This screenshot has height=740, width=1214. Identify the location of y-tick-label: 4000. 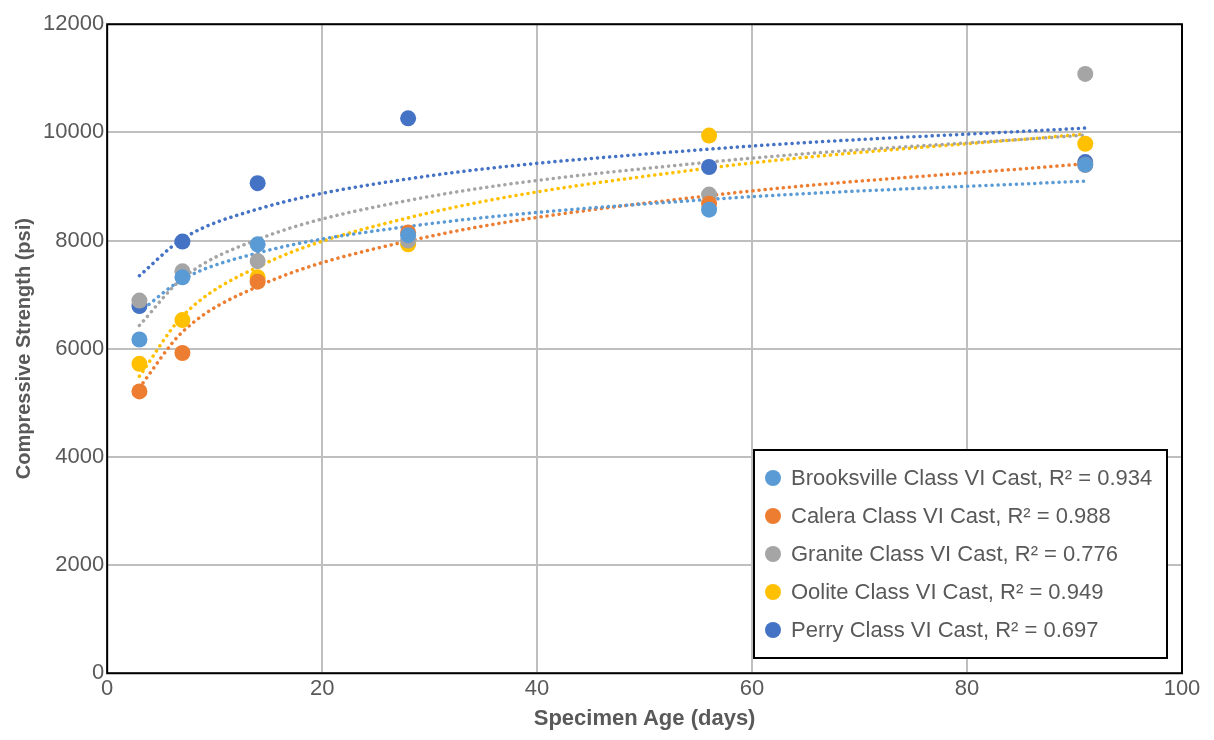
(80, 455).